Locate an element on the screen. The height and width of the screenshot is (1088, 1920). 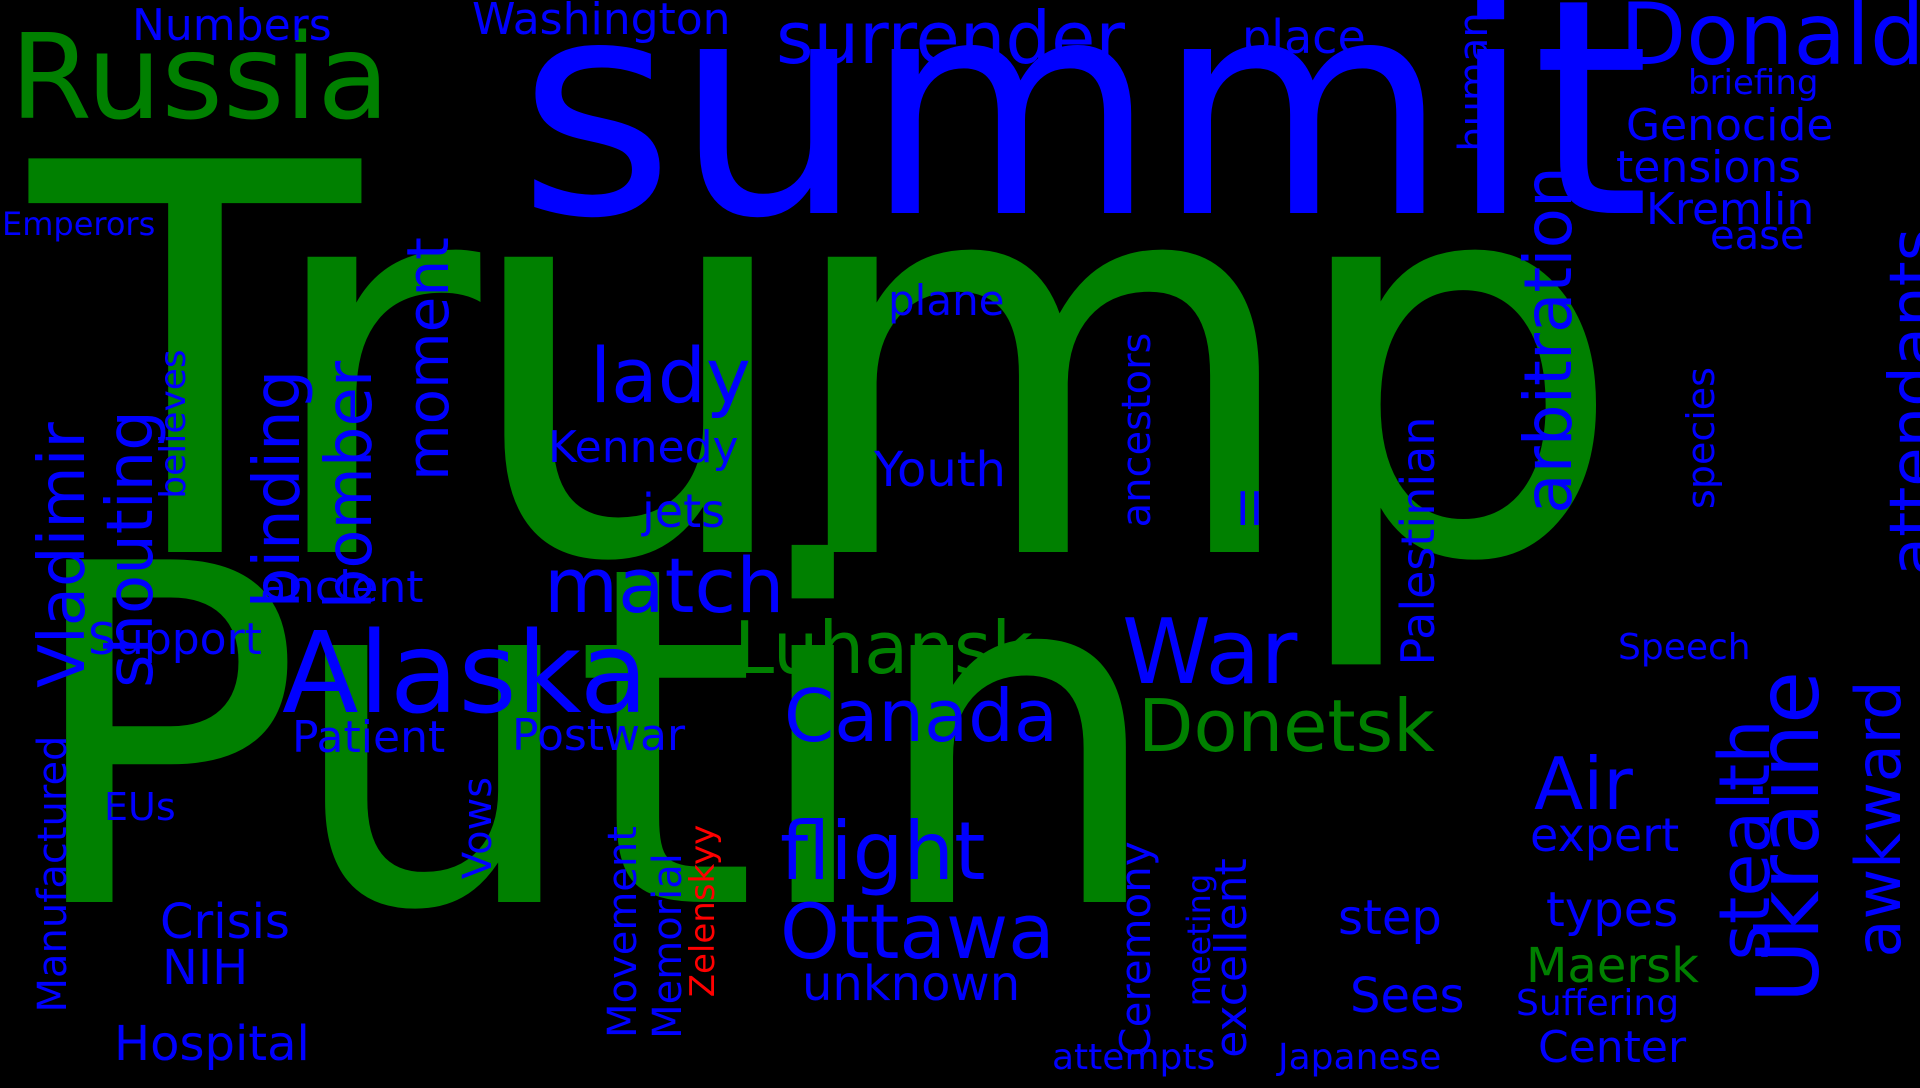
word-postwar: Postwar is located at coordinates (599, 735).